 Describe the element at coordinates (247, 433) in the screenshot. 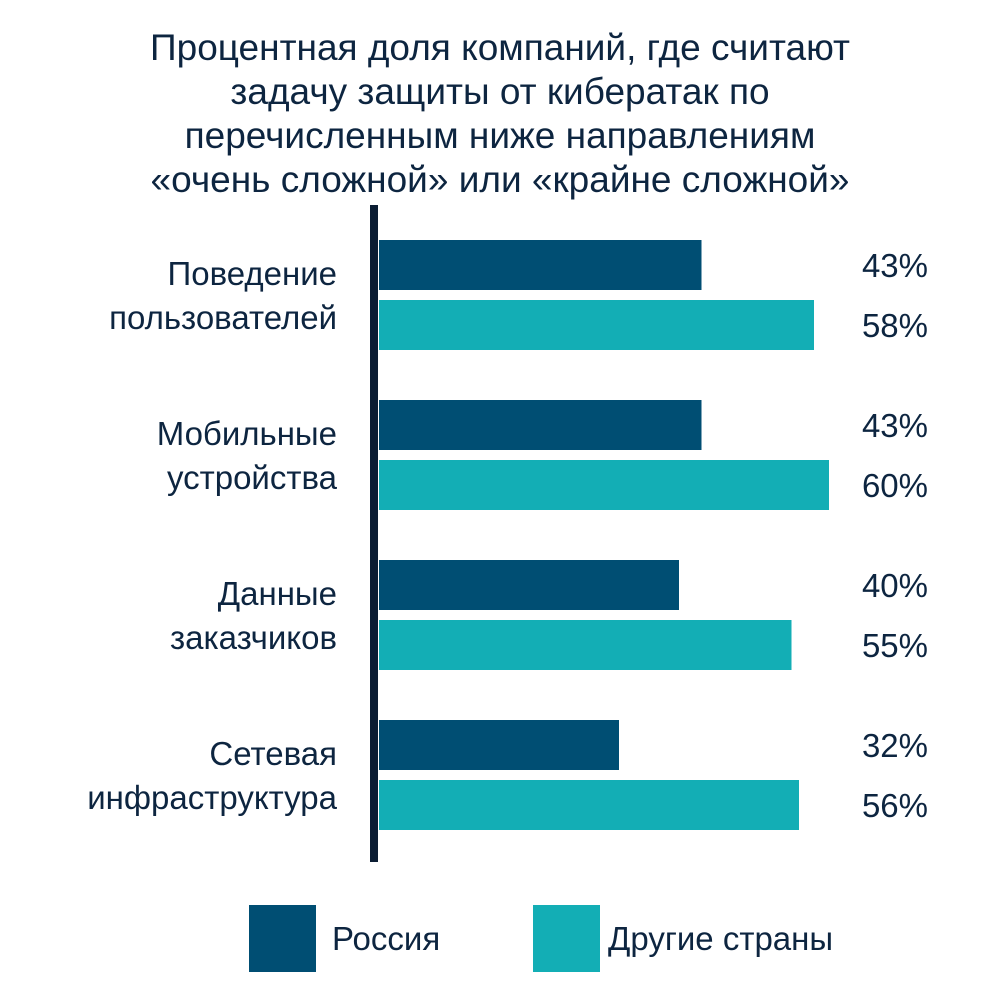

I see `category-label: Мобильные` at that location.